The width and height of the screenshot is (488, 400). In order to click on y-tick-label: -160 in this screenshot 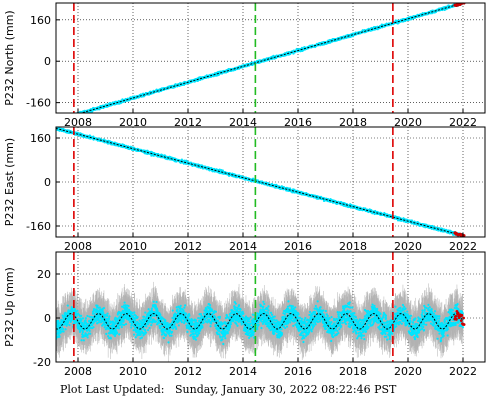, I will do `click(38, 103)`.